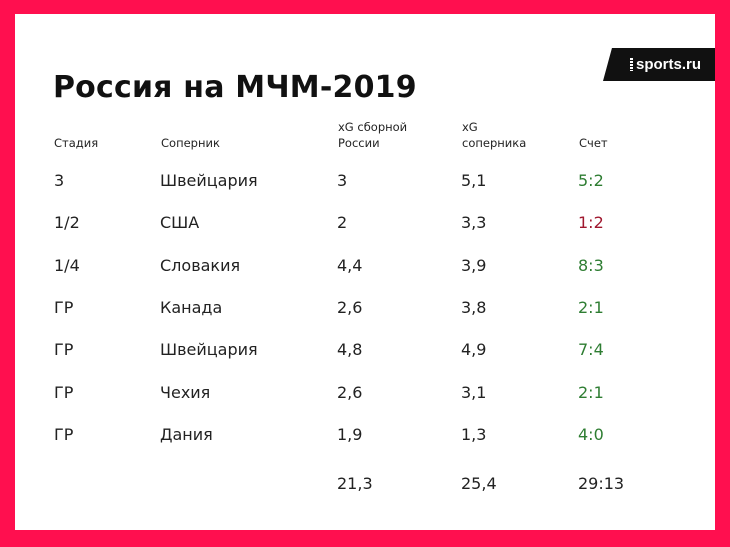 This screenshot has height=547, width=730. What do you see at coordinates (591, 180) in the screenshot?
I see `row-1-score: 5:2` at bounding box center [591, 180].